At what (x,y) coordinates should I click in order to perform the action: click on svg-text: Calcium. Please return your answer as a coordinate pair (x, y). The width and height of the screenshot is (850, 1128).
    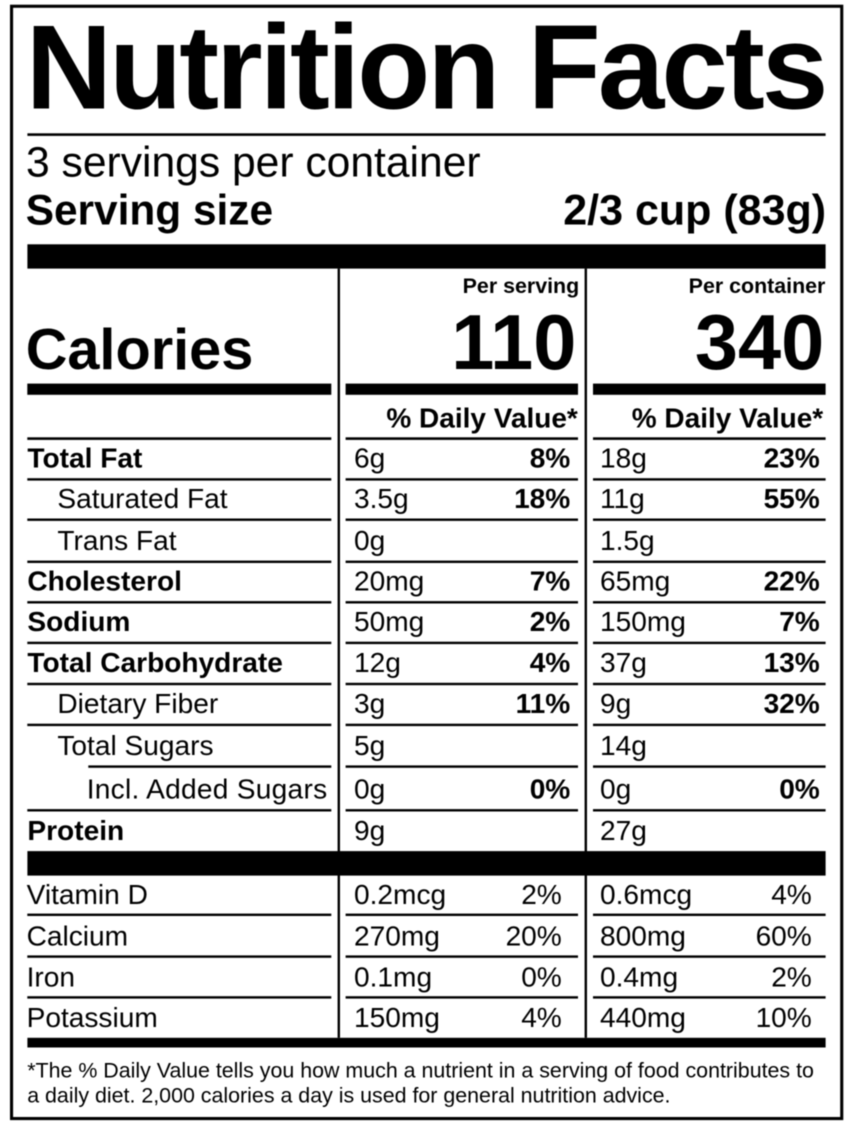
    Looking at the image, I should click on (77, 936).